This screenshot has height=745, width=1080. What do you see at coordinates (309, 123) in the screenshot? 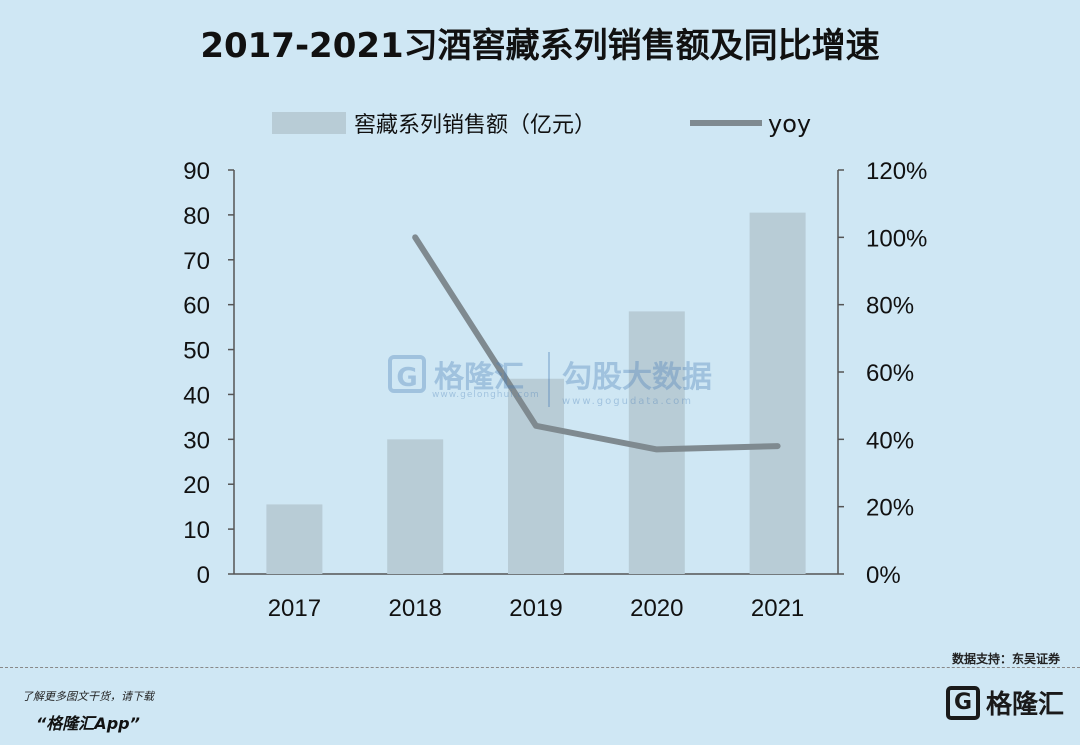
I see `legend-bar-swatch` at bounding box center [309, 123].